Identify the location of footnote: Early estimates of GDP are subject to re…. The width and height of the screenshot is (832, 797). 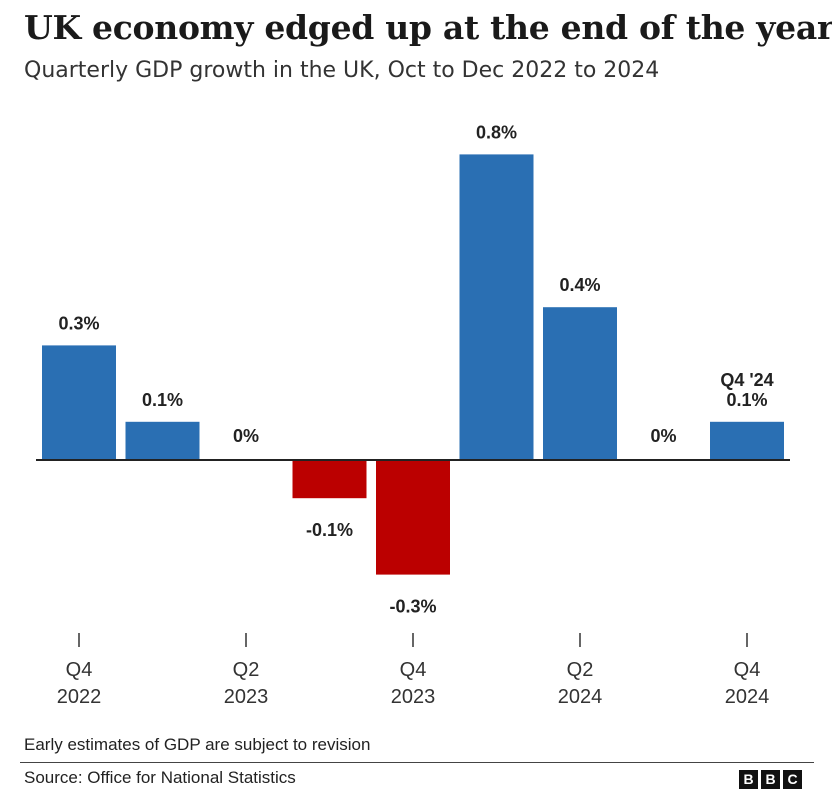
(197, 744).